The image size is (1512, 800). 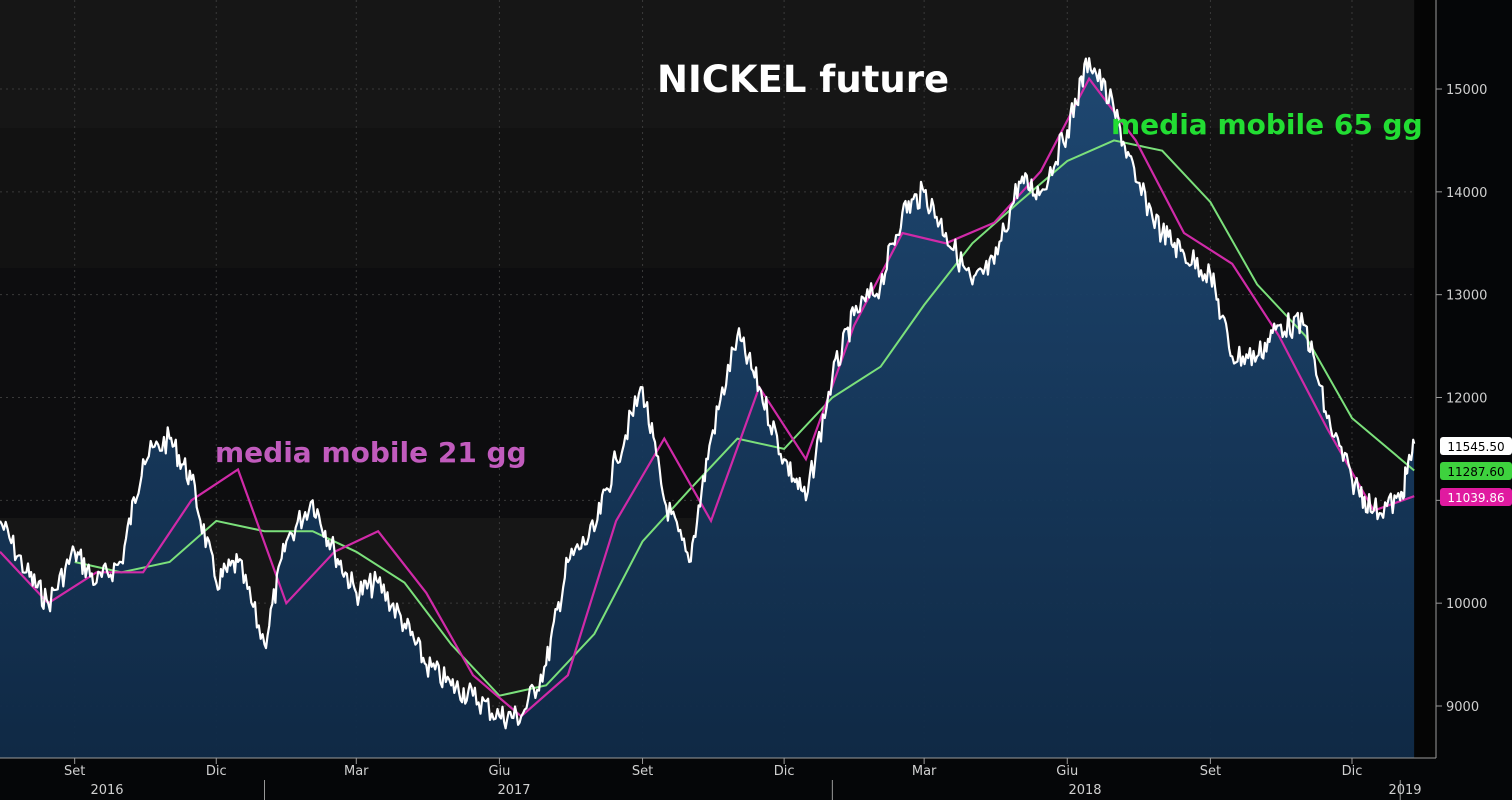 I want to click on ma65-annotation: media mobile 65 gg, so click(x=1267, y=124).